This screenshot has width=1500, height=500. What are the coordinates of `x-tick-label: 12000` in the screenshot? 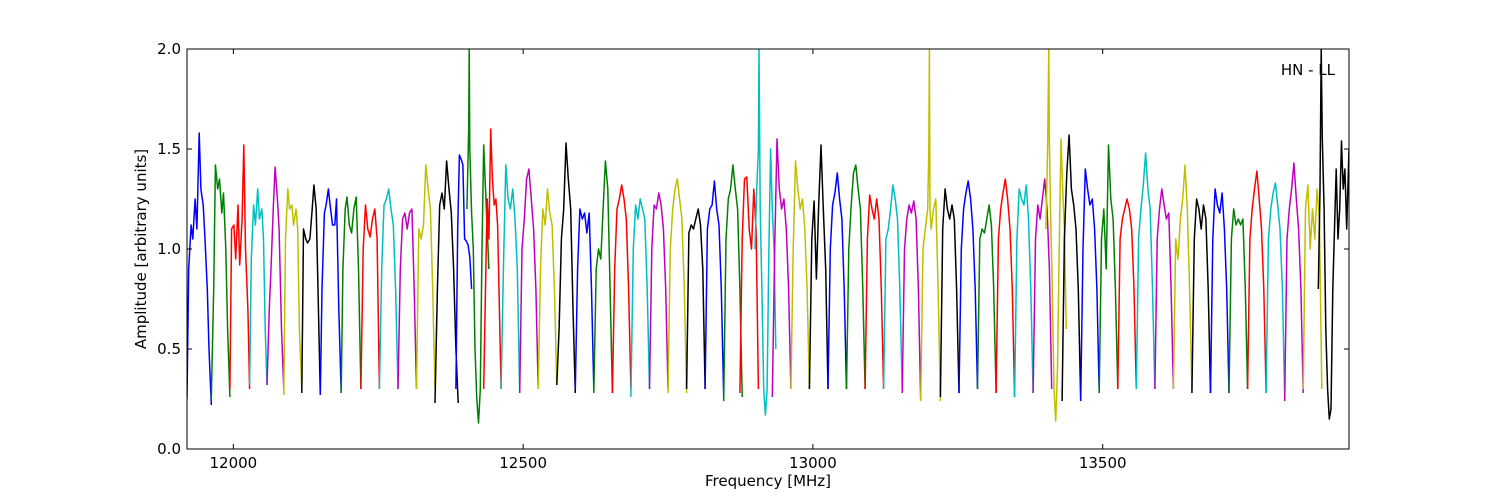 It's located at (234, 463).